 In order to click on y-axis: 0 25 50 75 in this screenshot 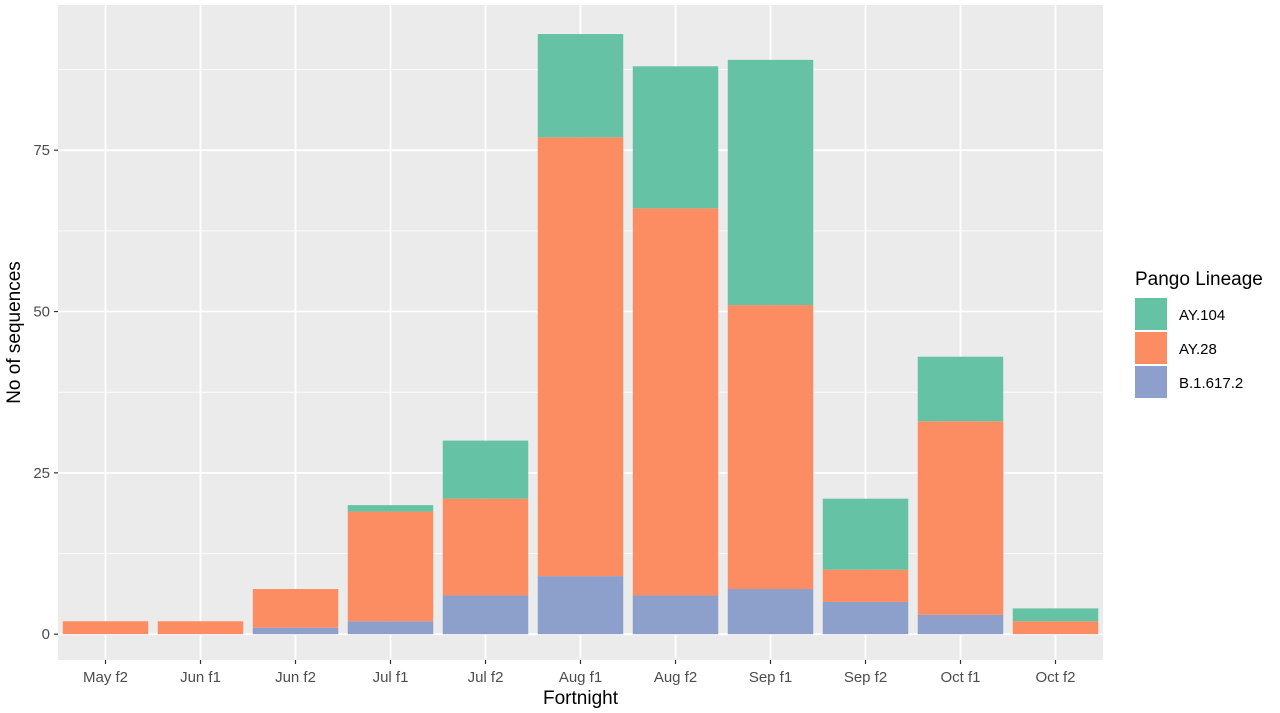, I will do `click(45, 392)`.